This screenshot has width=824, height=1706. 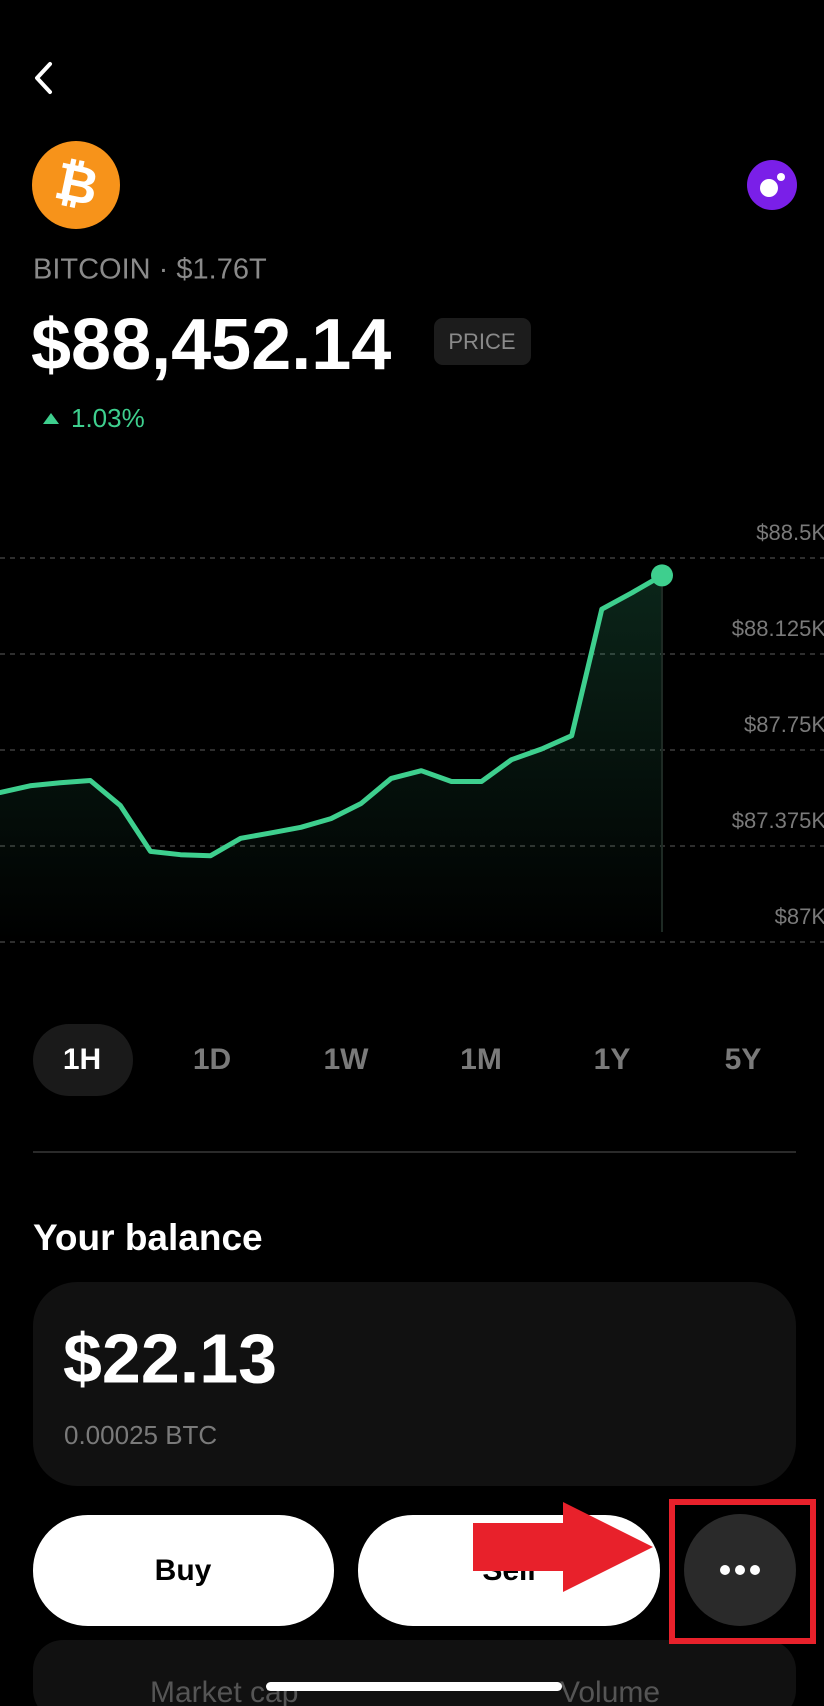 I want to click on y-tick-label: $87.75K, so click(x=784, y=724).